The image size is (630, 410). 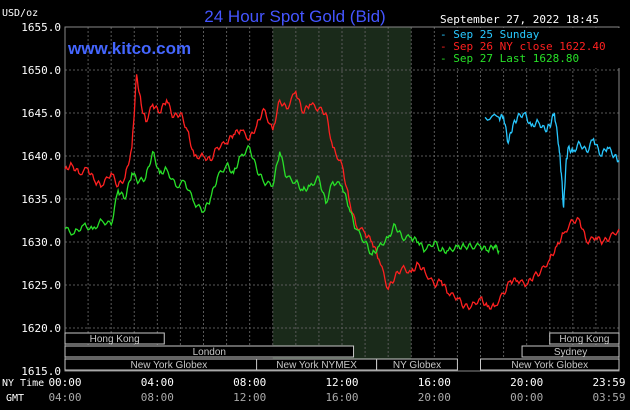 What do you see at coordinates (249, 382) in the screenshot?
I see `x-tick-label-ny: 08:00` at bounding box center [249, 382].